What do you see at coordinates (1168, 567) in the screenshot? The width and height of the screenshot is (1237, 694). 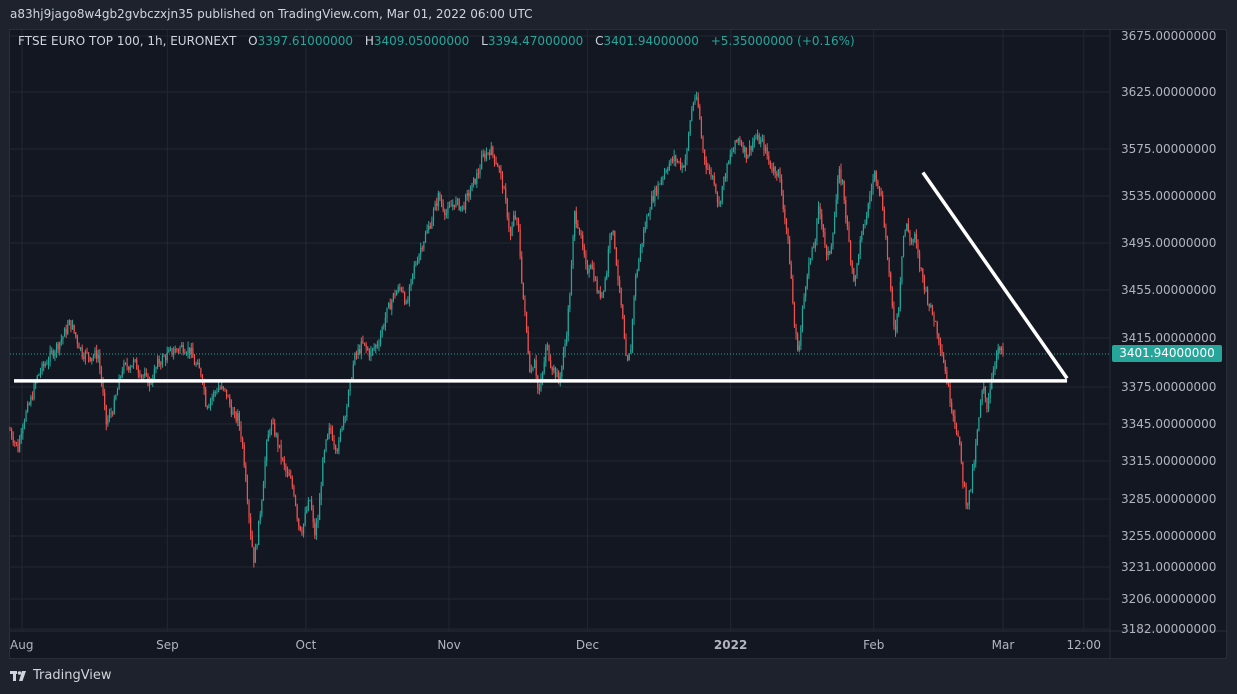 I see `y-tick-label: 3231.00000000` at bounding box center [1168, 567].